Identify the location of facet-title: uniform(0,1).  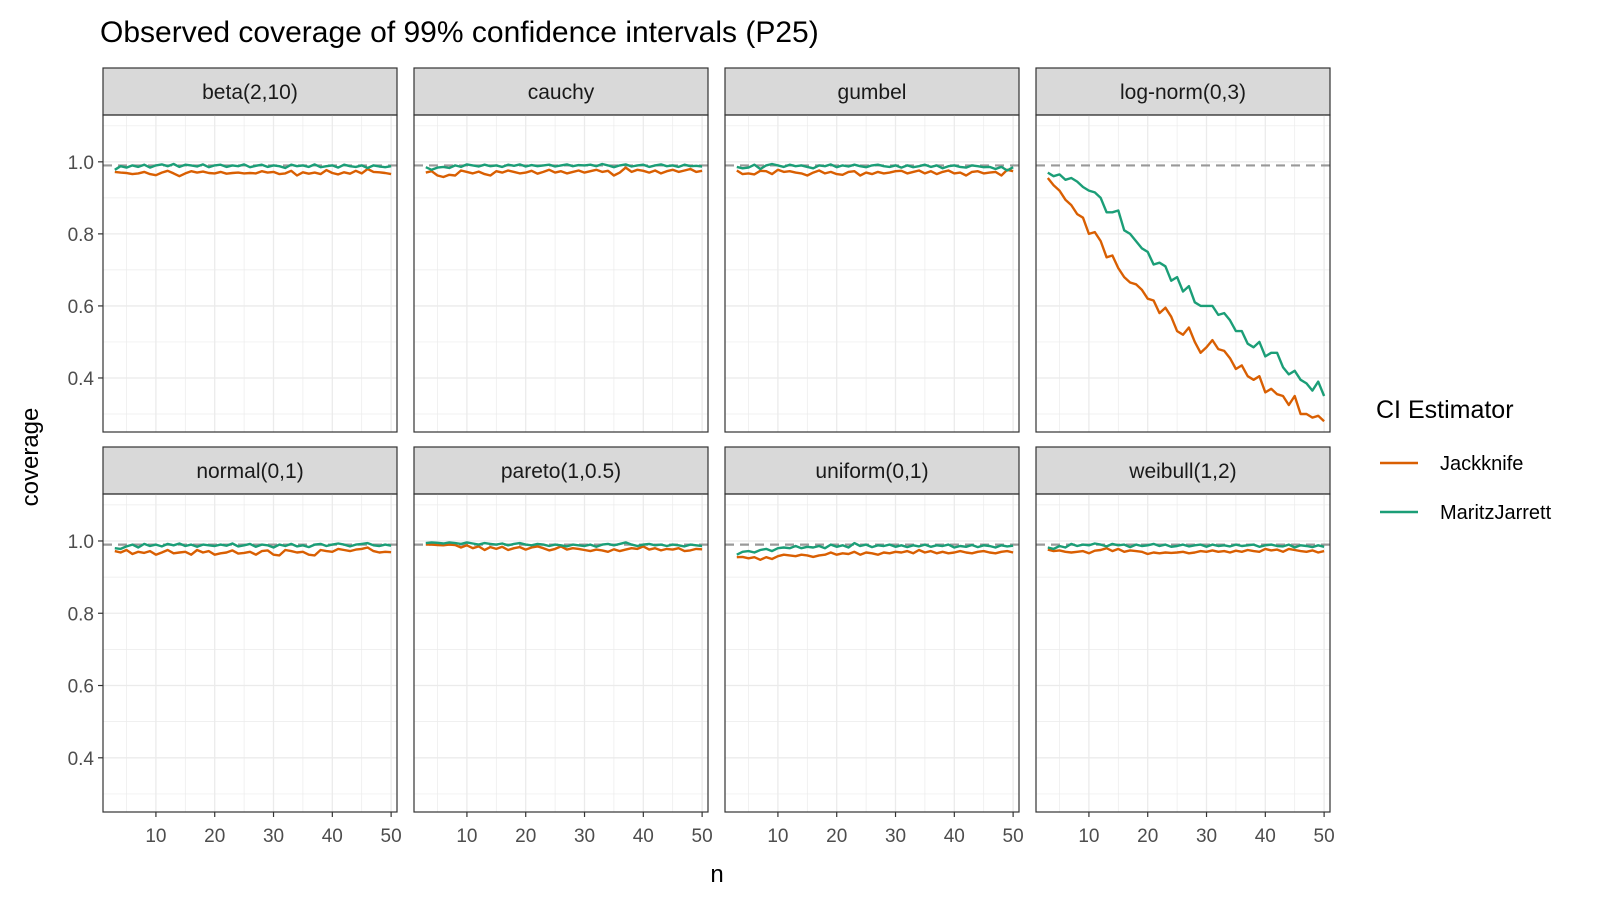
(871, 471).